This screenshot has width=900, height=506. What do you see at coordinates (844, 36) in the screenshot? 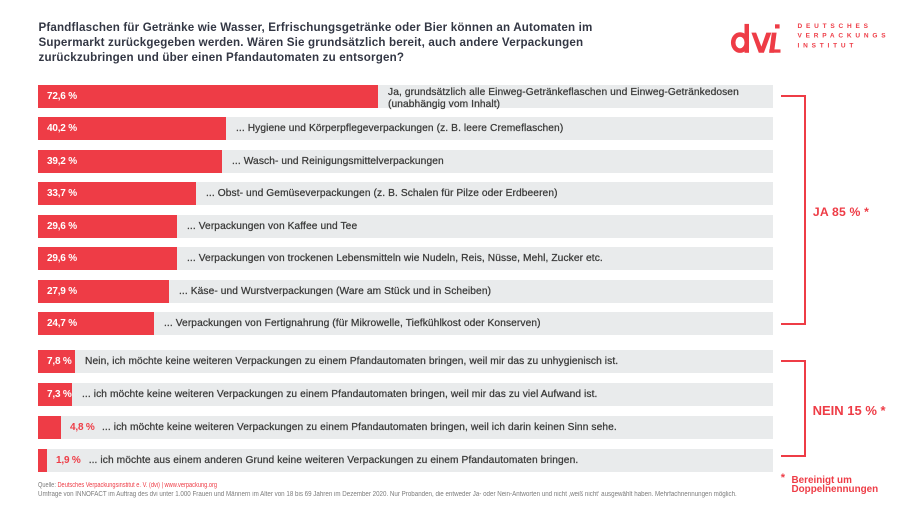
I see `svg-text: VERPACKUNGS` at bounding box center [844, 36].